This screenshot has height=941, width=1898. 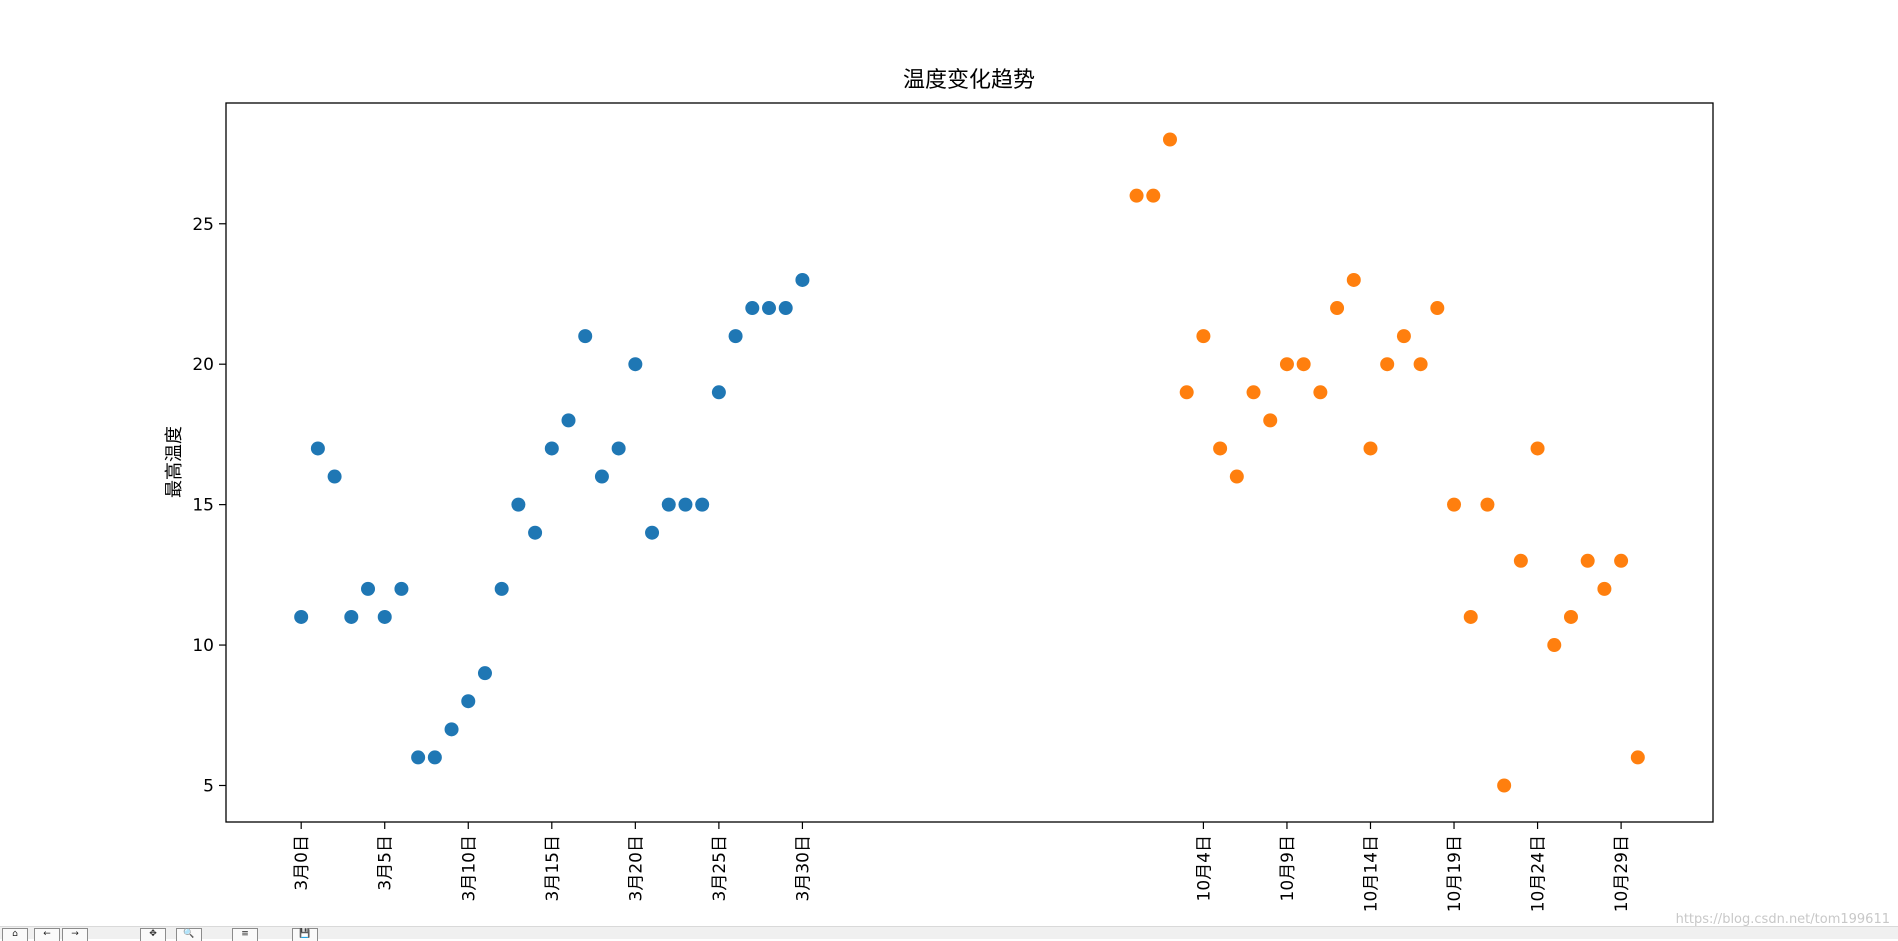 What do you see at coordinates (636, 868) in the screenshot?
I see `x-tick-label: 3月20日` at bounding box center [636, 868].